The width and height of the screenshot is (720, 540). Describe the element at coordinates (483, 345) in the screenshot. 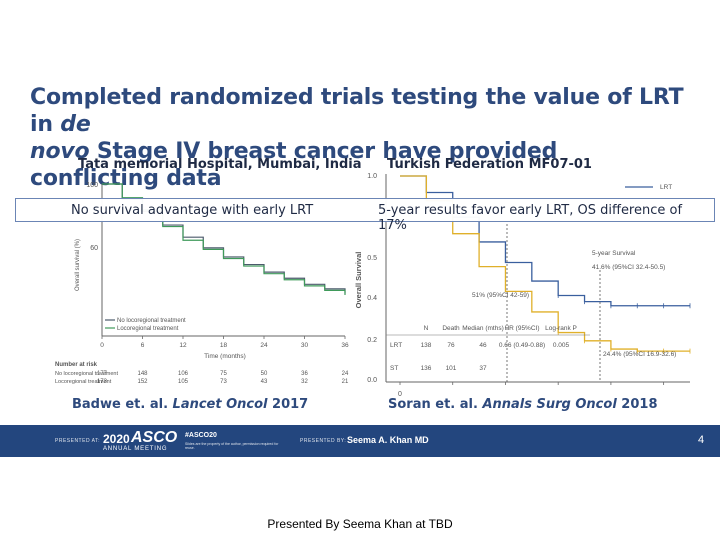

I see `right-tr-lrt-median: 46` at that location.